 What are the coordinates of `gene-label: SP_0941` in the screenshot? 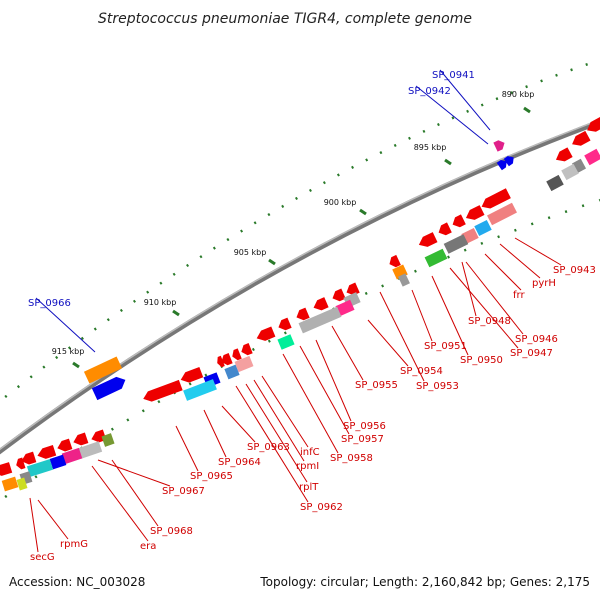 It's located at (453, 75).